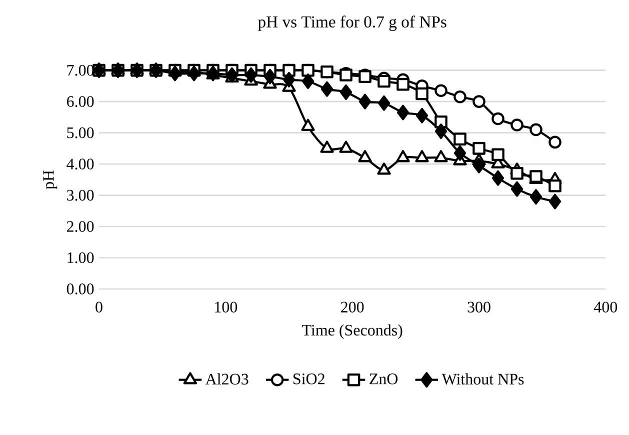 This screenshot has height=435, width=629. I want to click on x-tick-label: 200, so click(352, 307).